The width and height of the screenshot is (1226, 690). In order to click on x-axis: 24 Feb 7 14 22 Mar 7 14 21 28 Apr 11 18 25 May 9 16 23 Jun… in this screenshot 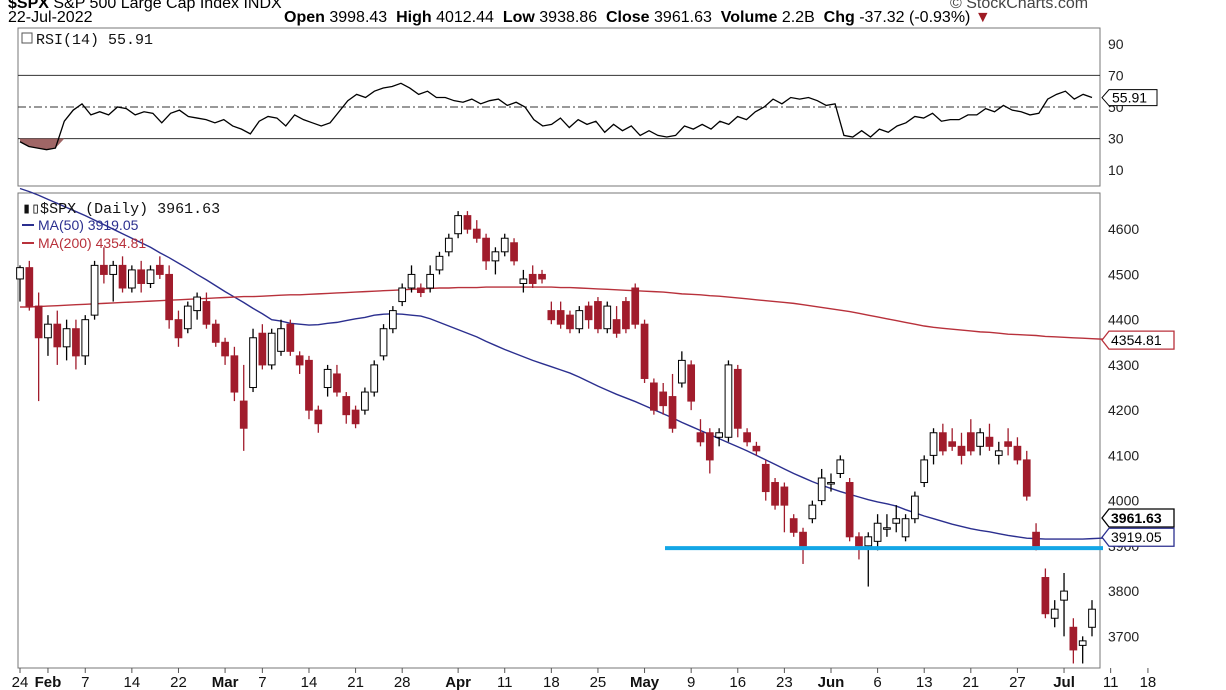, I will do `click(584, 679)`.